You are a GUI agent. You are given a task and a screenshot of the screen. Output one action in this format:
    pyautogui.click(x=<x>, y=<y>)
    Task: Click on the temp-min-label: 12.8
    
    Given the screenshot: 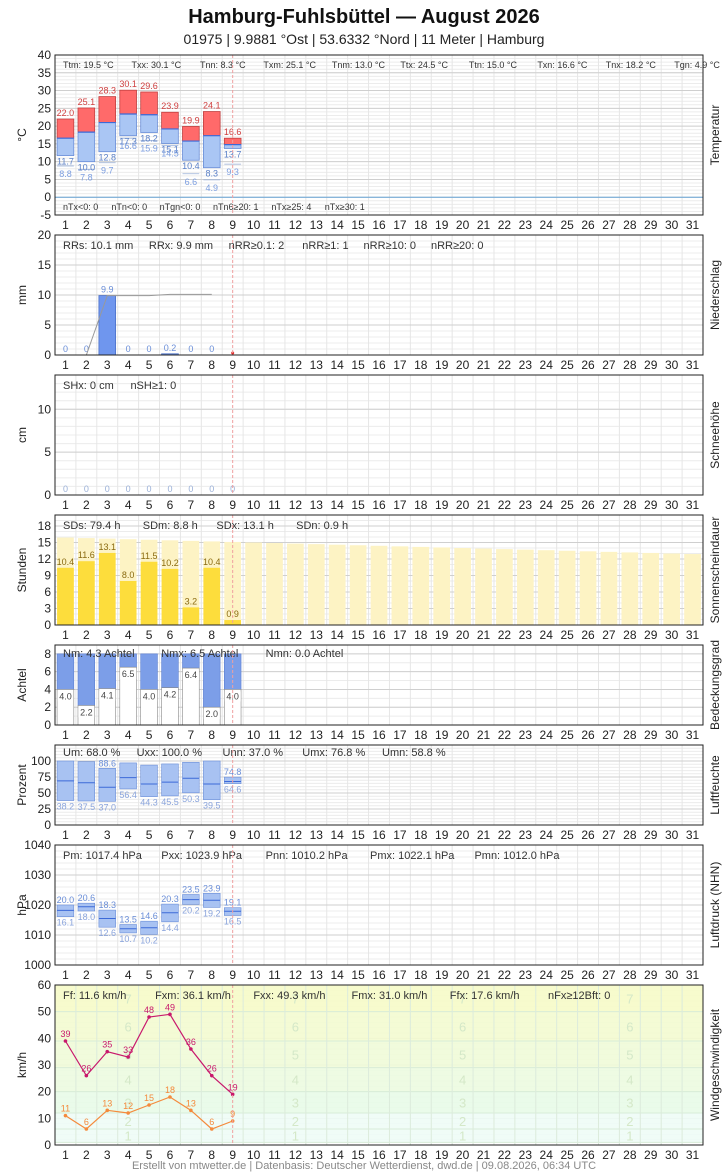 What is the action you would take?
    pyautogui.click(x=107, y=158)
    